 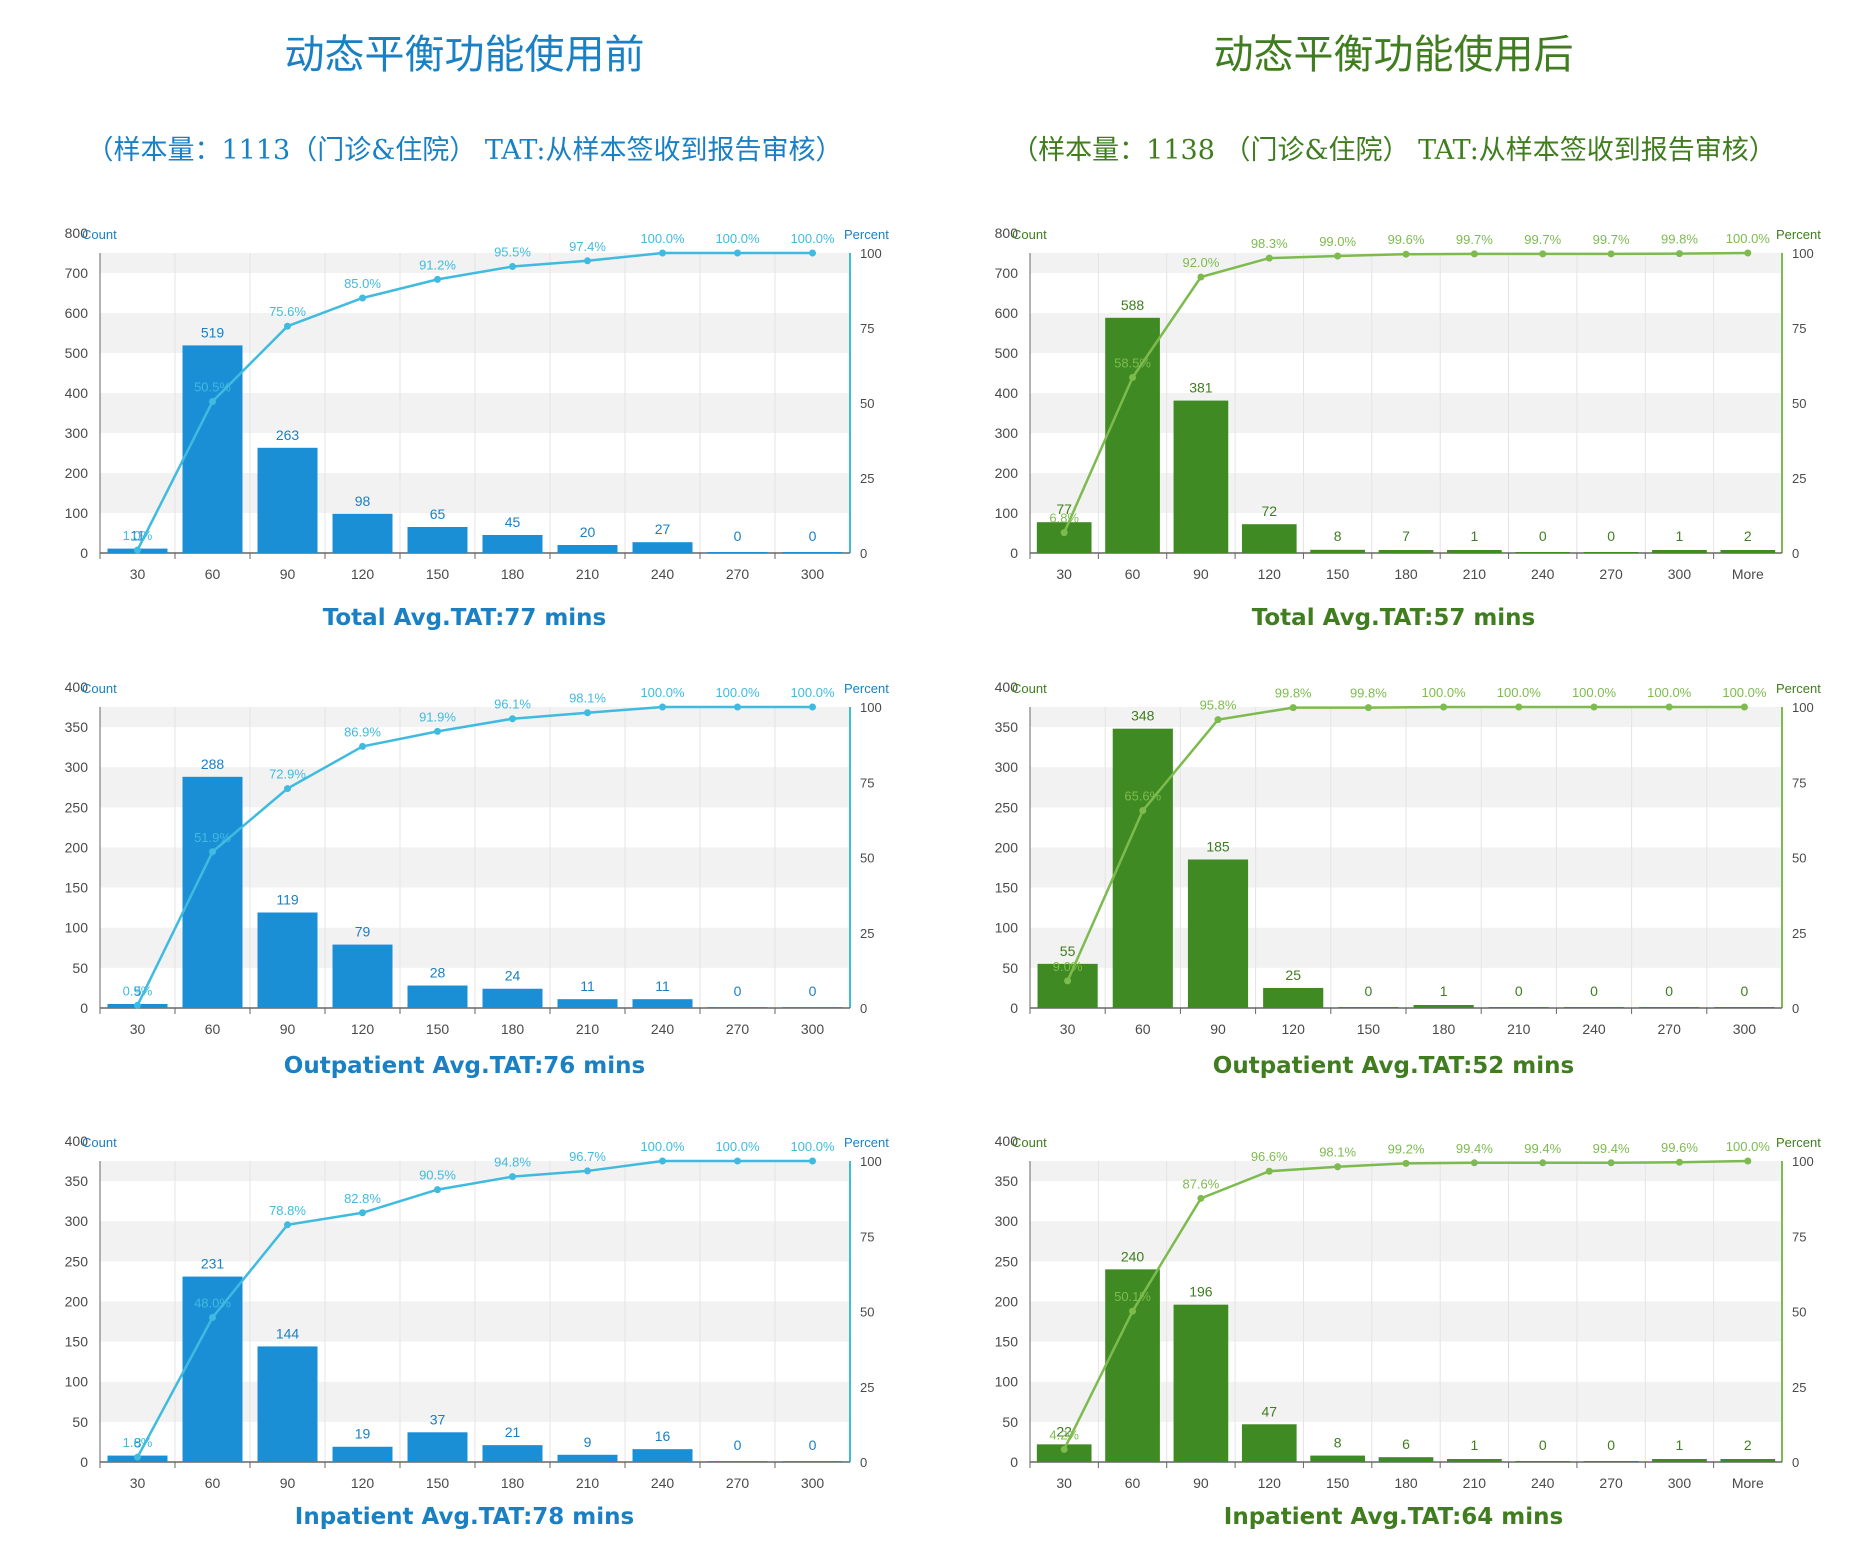 What do you see at coordinates (871, 707) in the screenshot?
I see `right-tick-label: 100` at bounding box center [871, 707].